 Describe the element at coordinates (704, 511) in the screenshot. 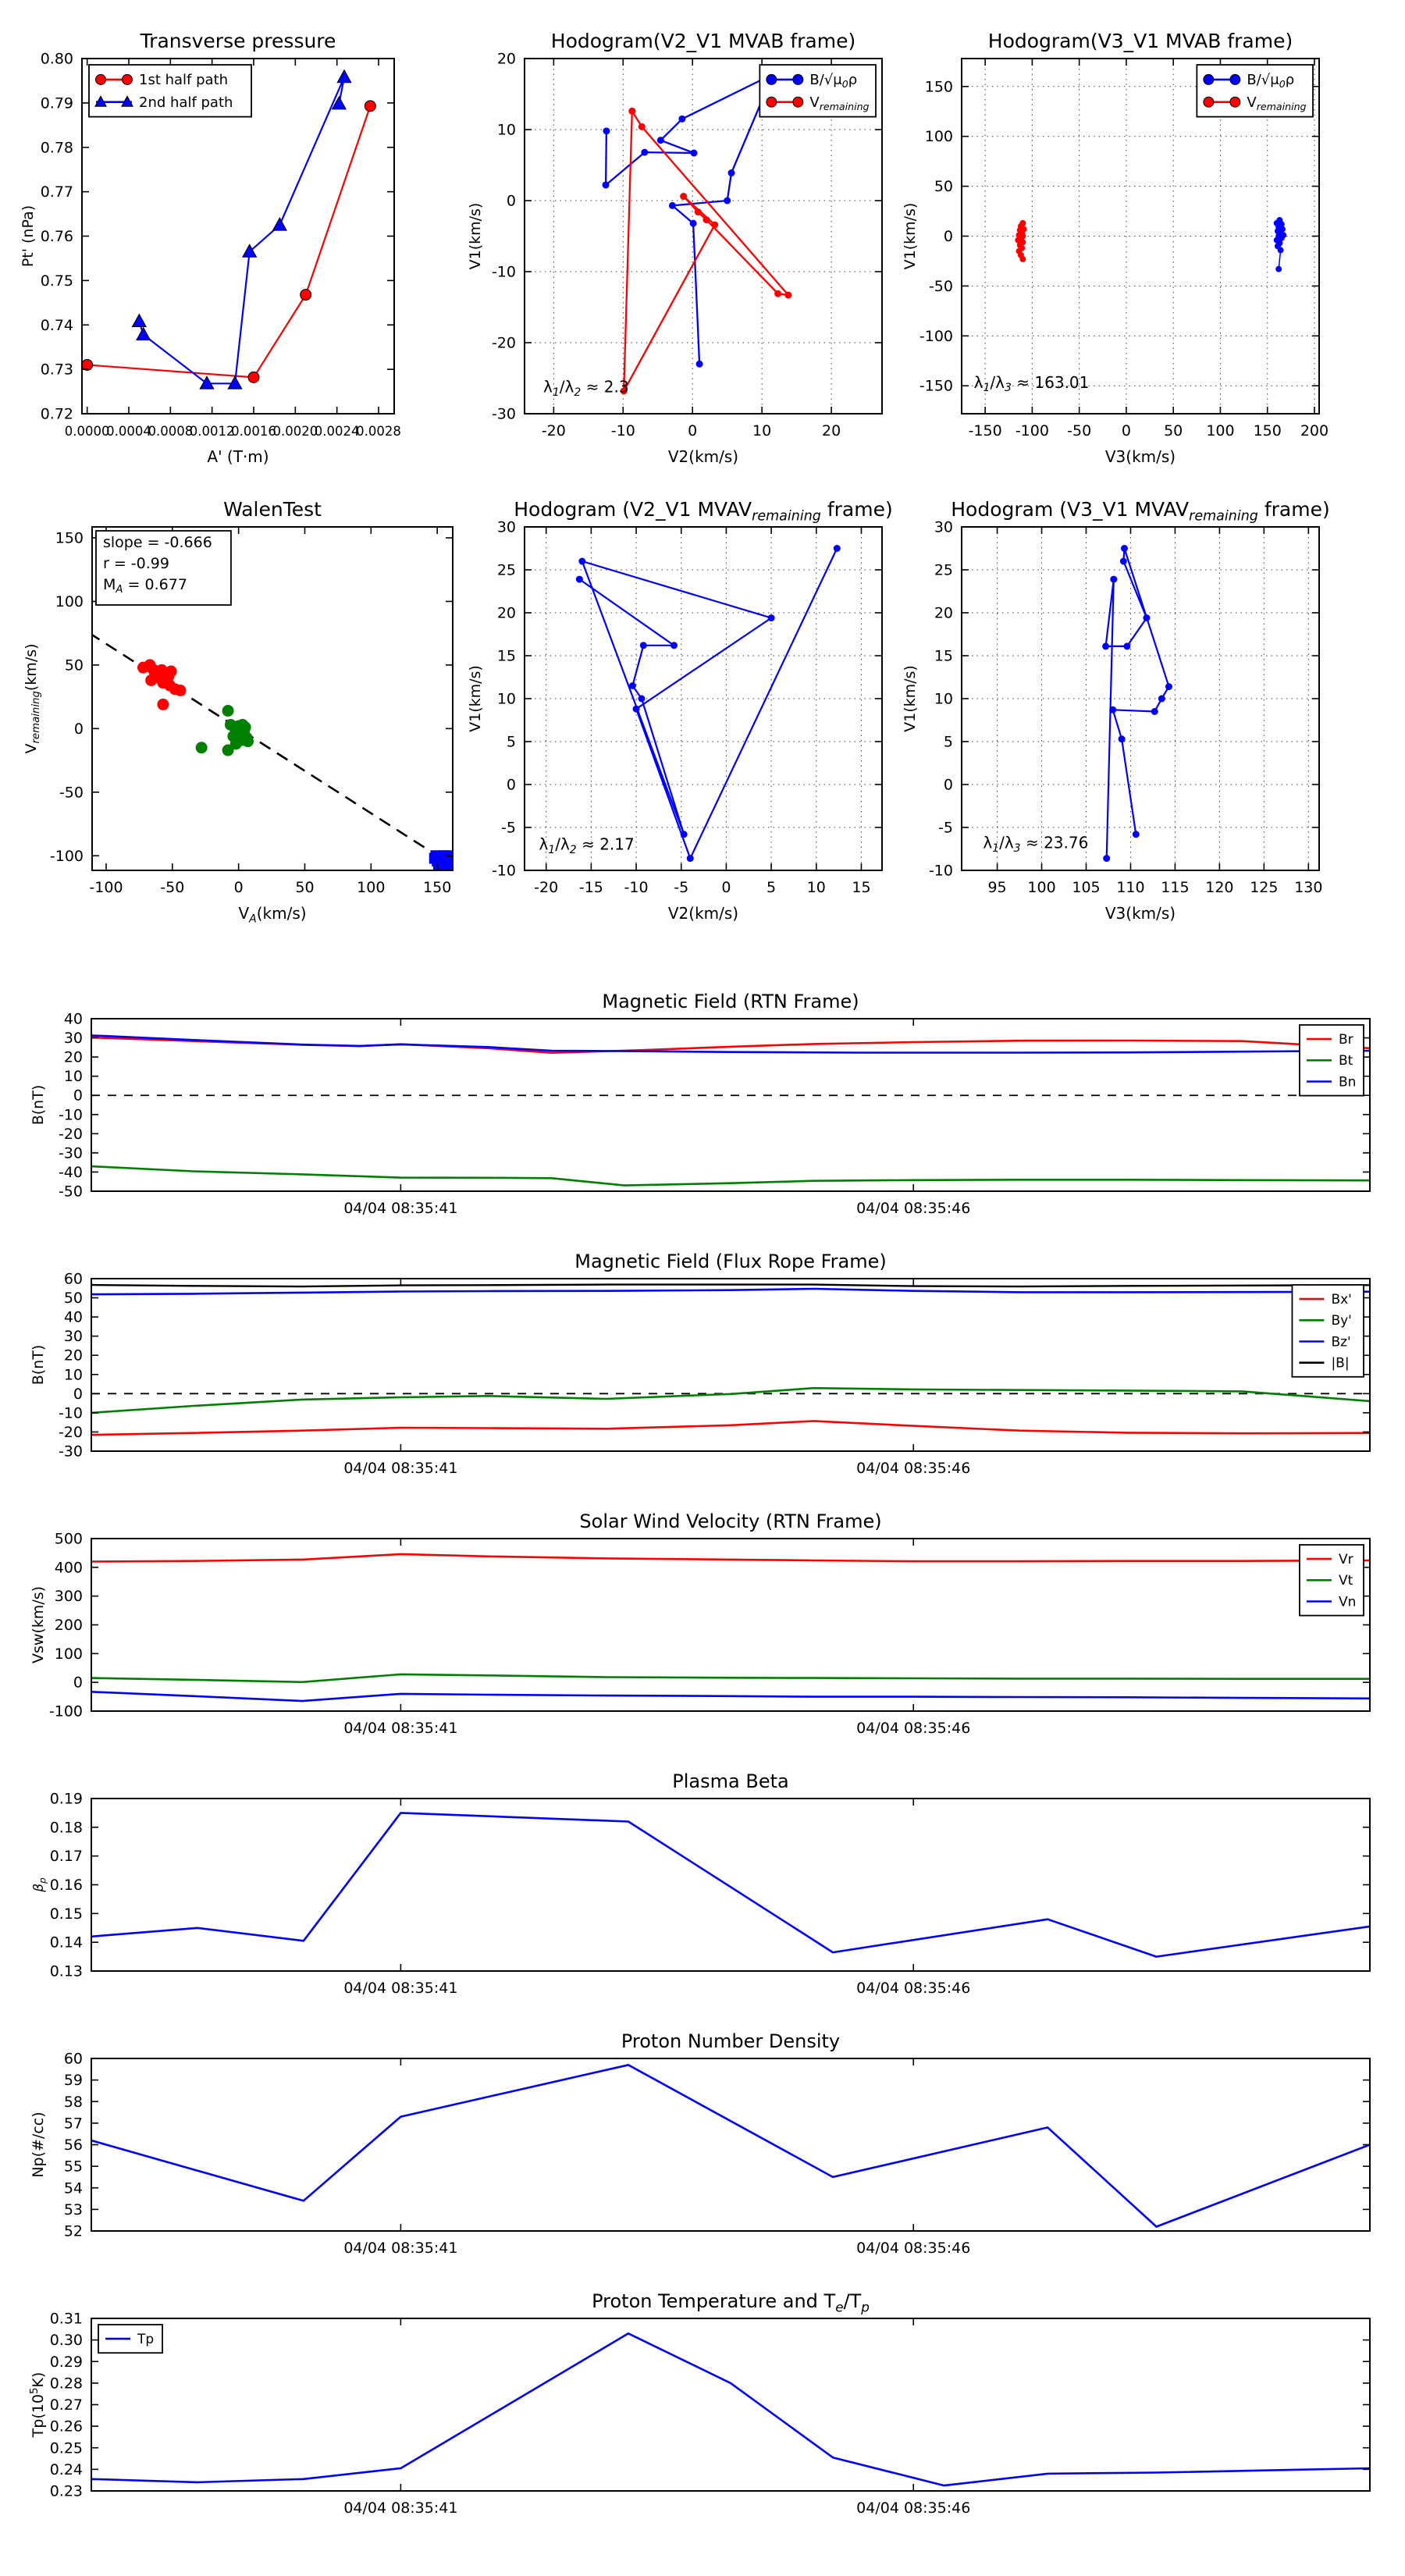

I see `hodogram-v2v1-mvav-title: Hodogram (V2_V1 MVAVremaining frame)` at that location.